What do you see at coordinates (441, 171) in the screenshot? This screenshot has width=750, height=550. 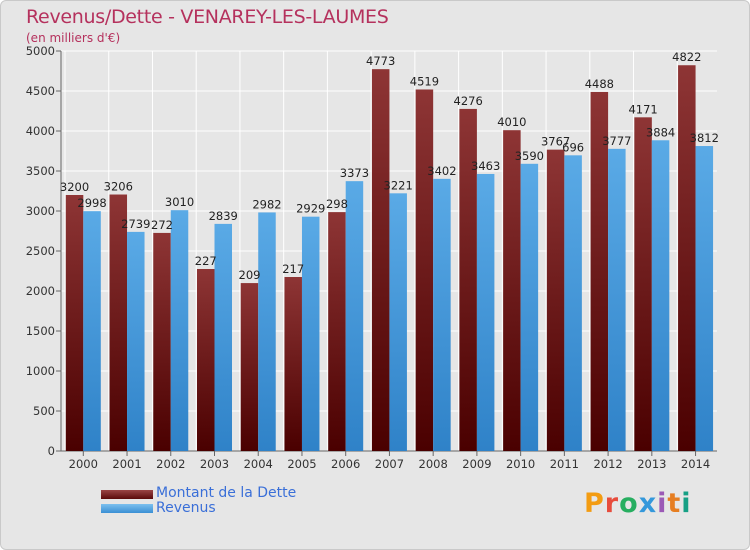 I see `value-label-revenus: 3402` at bounding box center [441, 171].